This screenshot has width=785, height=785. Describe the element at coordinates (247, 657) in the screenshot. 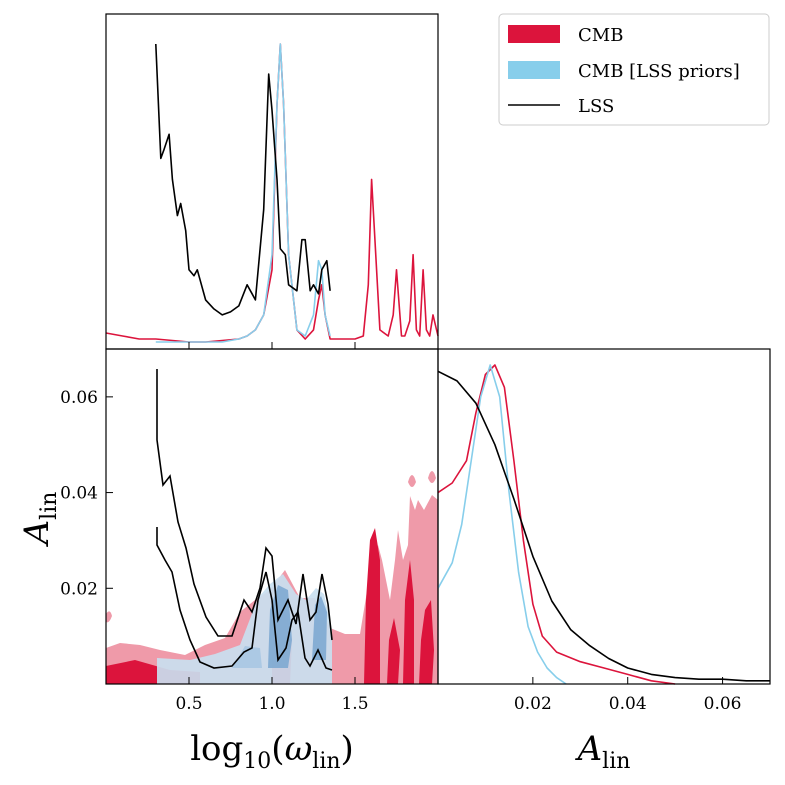

I see `cmb-lss-68-contour-b` at that location.